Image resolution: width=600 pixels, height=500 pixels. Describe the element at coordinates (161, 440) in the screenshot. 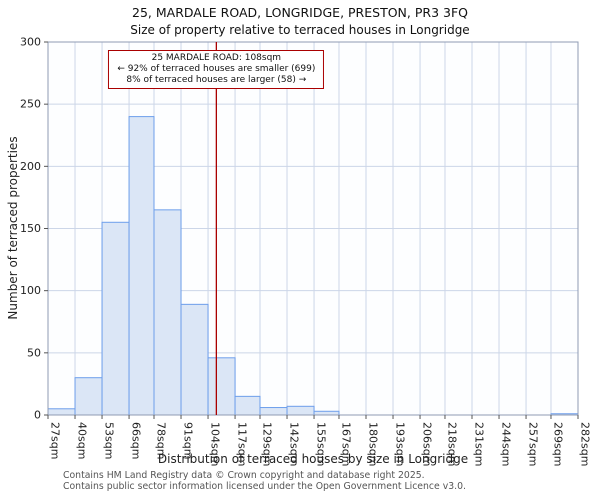

I see `svg-text: 78sqm` at that location.